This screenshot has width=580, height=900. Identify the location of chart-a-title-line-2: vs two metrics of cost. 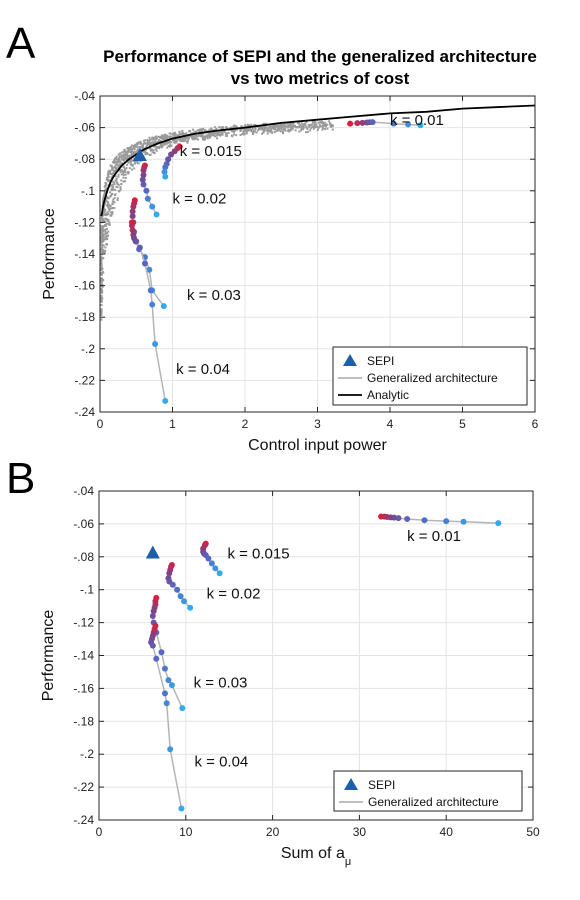
(320, 78).